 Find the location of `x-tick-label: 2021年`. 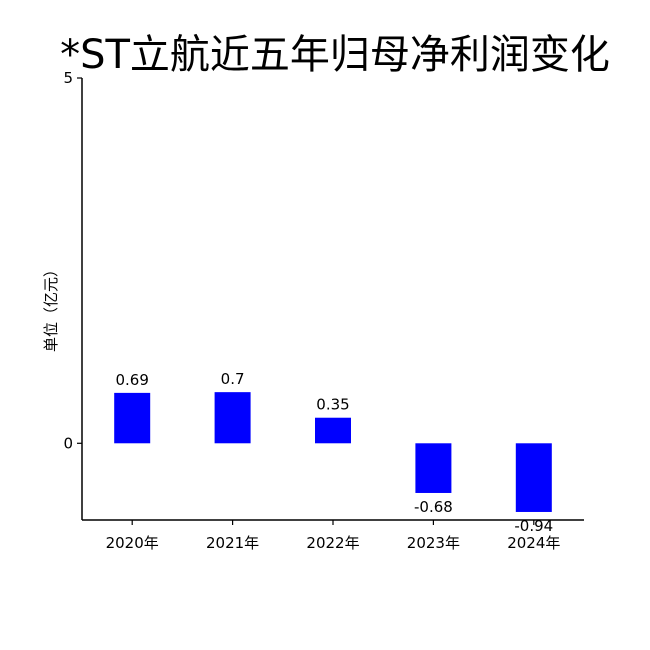

x-tick-label: 2021年 is located at coordinates (232, 543).